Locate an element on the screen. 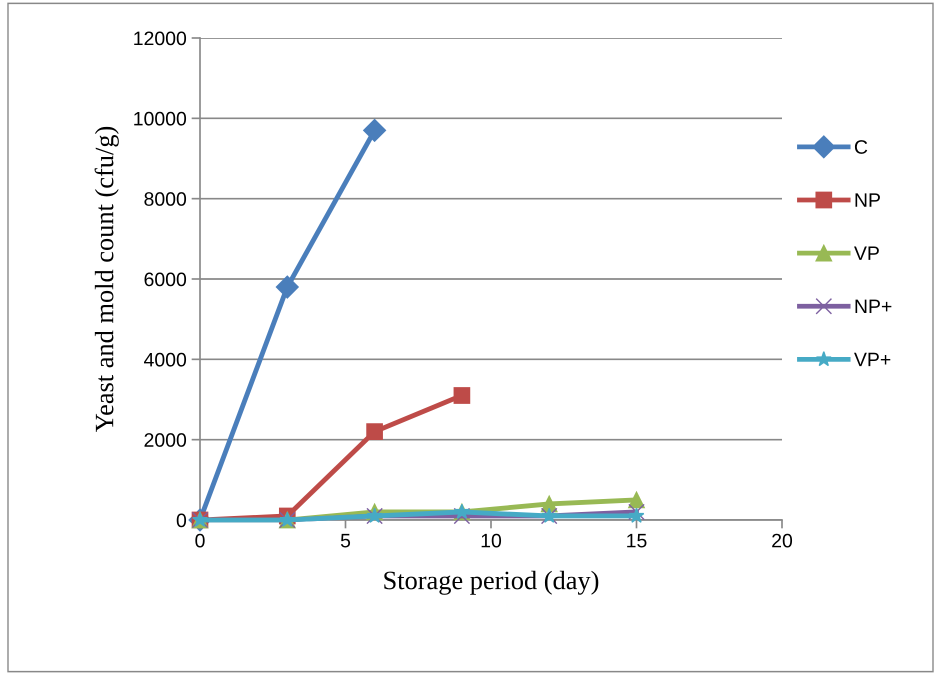 The image size is (939, 675). x-tick-label: 20 is located at coordinates (782, 541).